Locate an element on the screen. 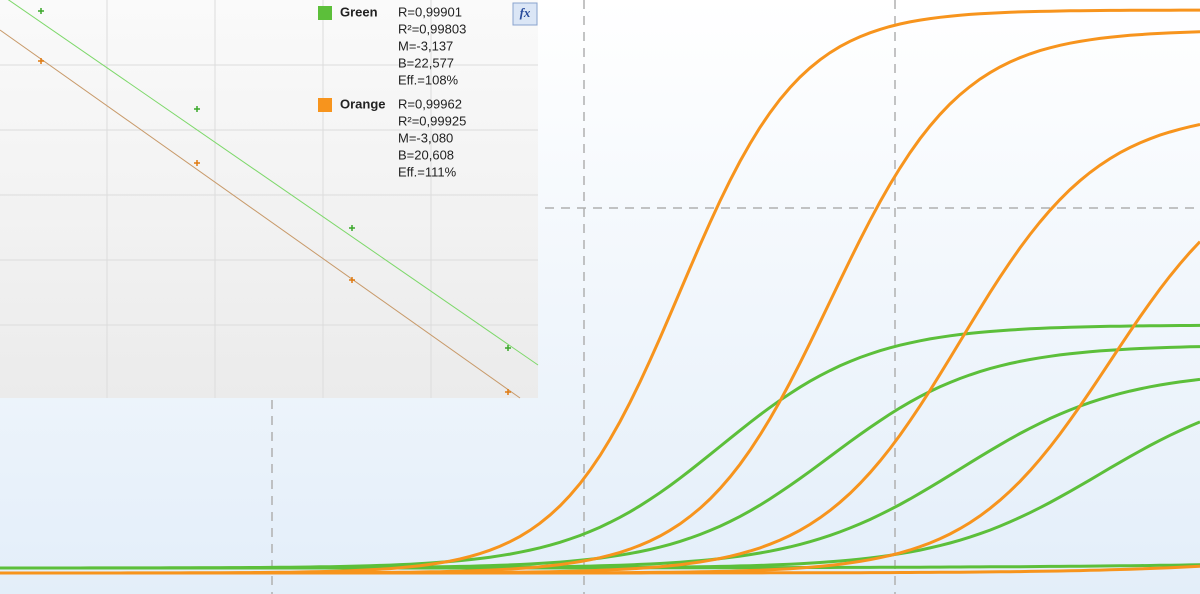 This screenshot has width=1200, height=594. legend-stat: Eff.=108% is located at coordinates (428, 79).